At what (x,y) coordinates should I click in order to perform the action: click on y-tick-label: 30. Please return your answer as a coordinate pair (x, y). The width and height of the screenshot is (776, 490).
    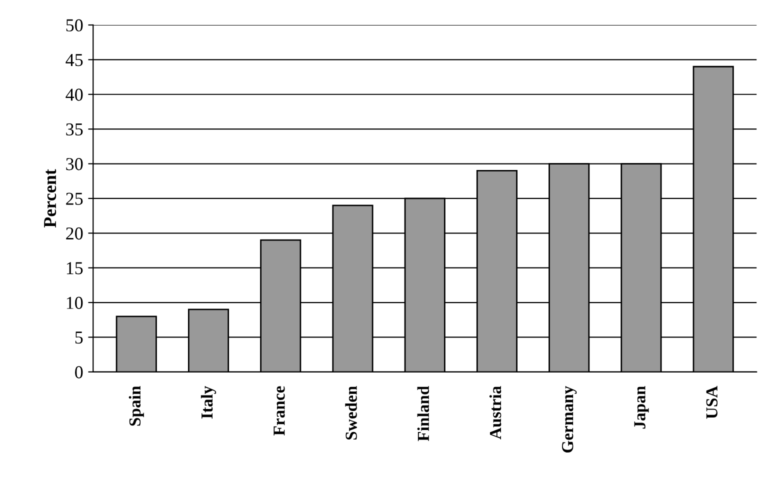
    Looking at the image, I should click on (74, 164).